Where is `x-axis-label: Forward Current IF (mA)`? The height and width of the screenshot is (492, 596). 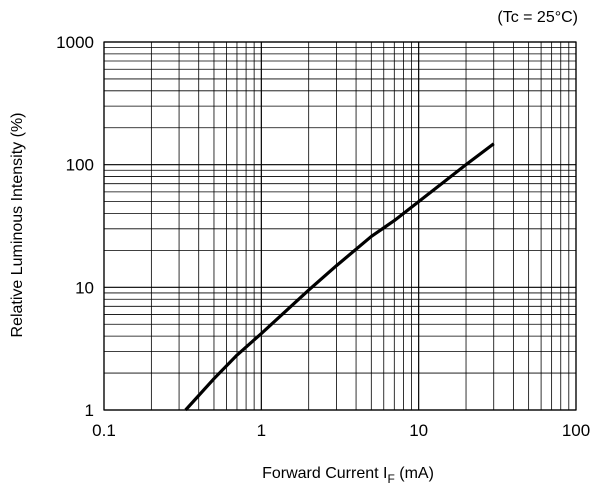
x-axis-label: Forward Current IF (mA) is located at coordinates (348, 475).